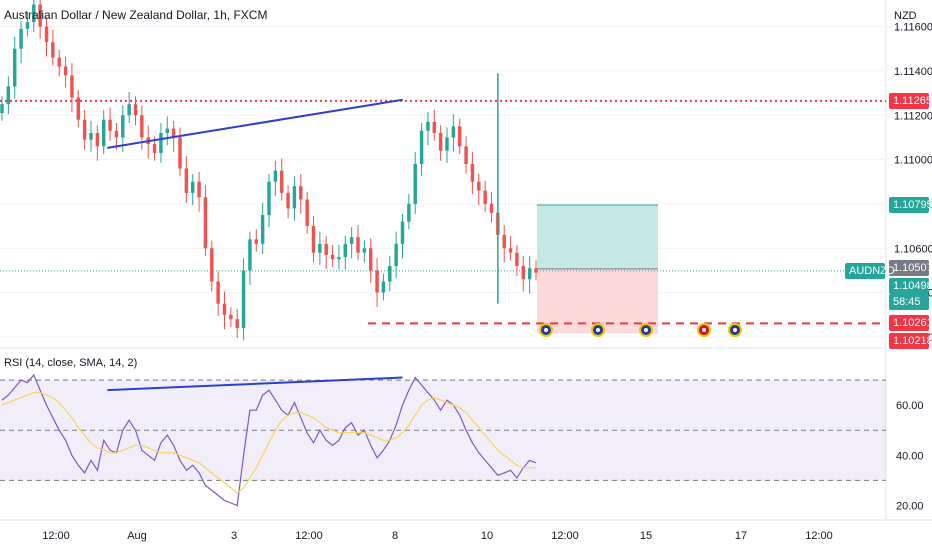  What do you see at coordinates (487, 536) in the screenshot?
I see `time-tick: 10` at bounding box center [487, 536].